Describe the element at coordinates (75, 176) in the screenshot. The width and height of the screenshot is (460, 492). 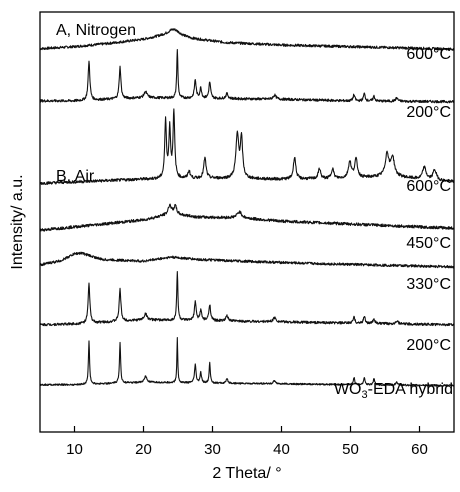
I see `panel-label-b: B, Air` at that location.